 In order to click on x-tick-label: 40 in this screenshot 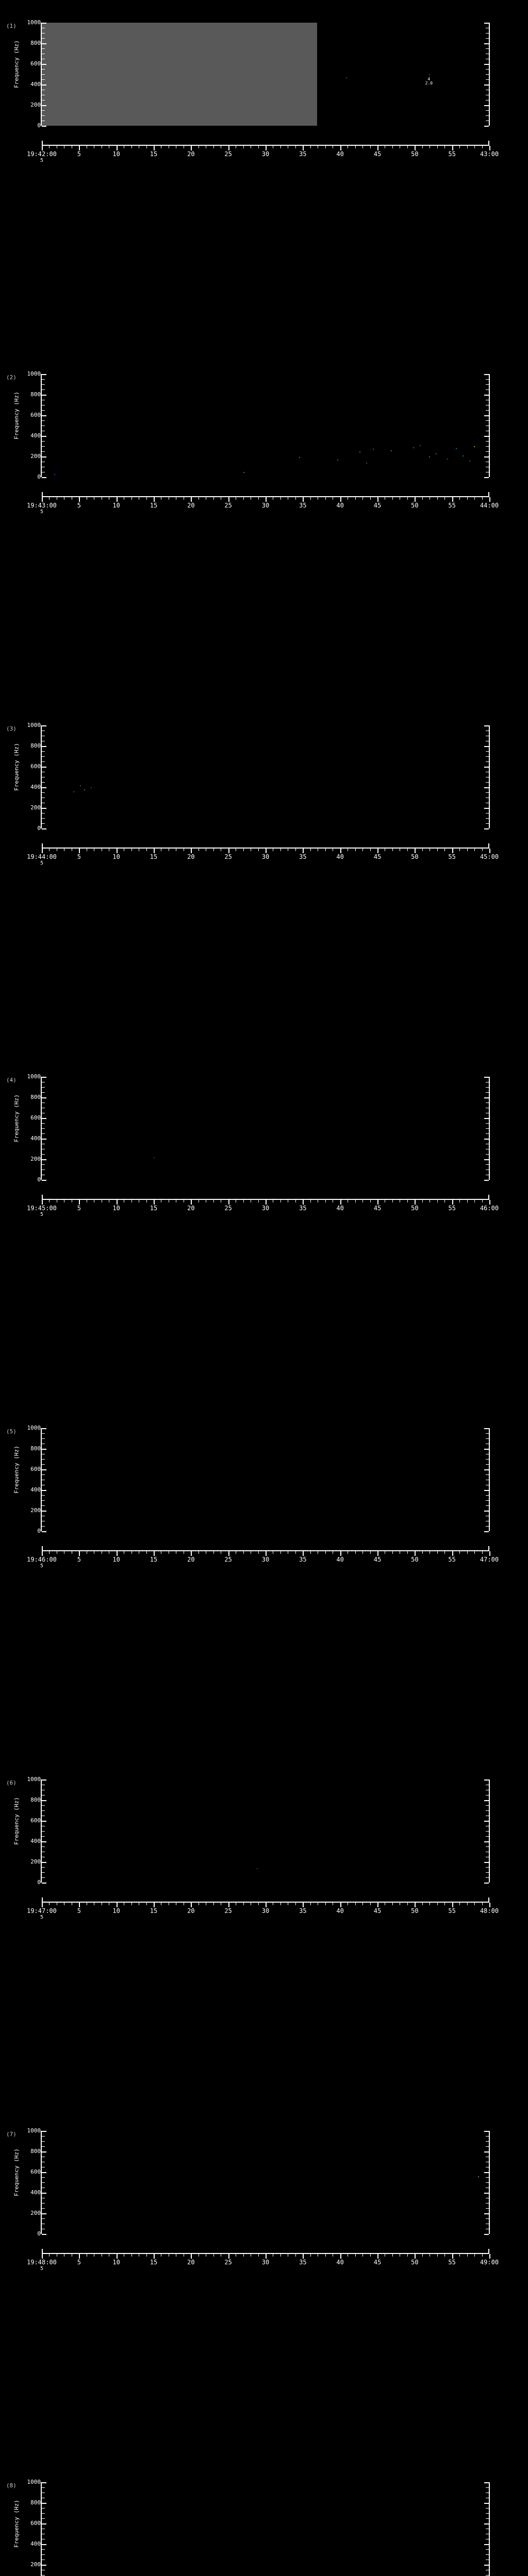, I will do `click(340, 505)`.